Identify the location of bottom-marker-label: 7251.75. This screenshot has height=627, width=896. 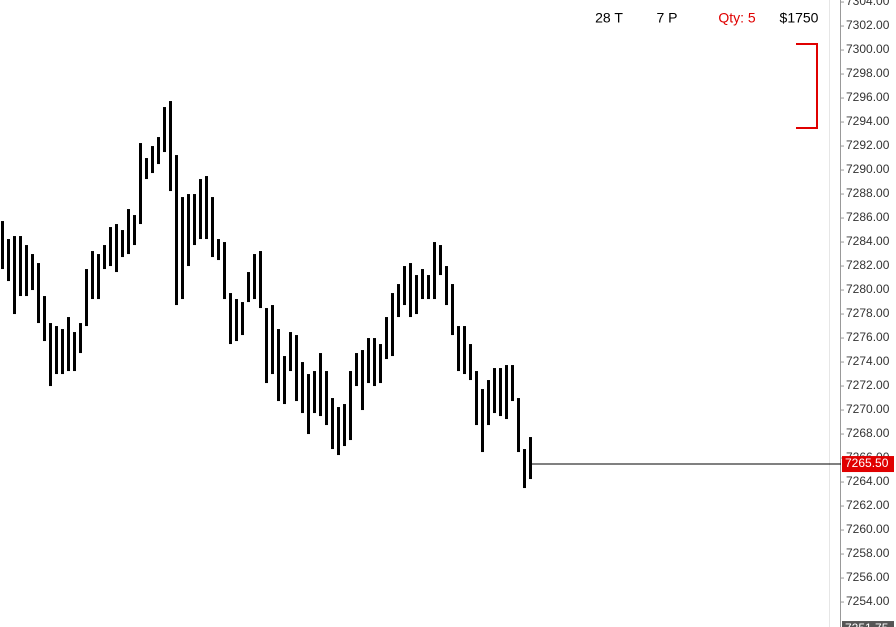
(867, 624).